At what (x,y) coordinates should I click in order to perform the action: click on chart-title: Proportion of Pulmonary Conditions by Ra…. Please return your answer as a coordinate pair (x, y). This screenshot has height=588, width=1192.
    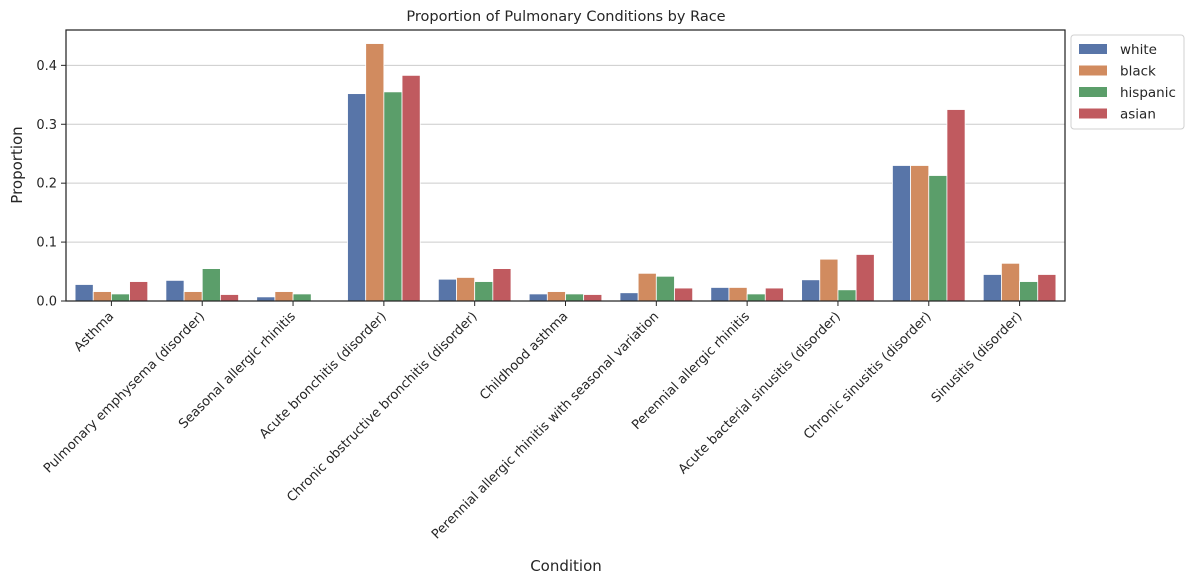
    Looking at the image, I should click on (565, 17).